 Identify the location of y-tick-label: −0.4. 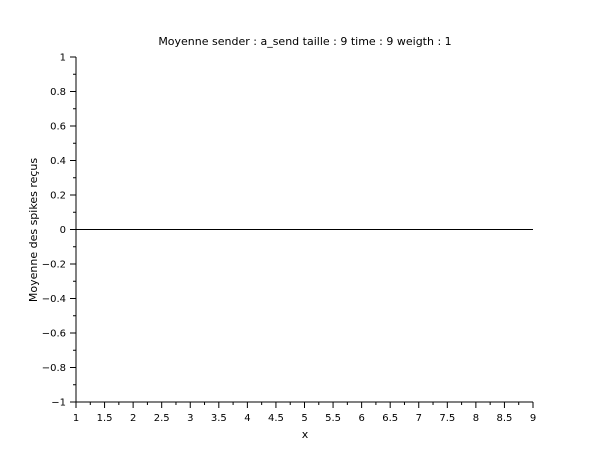
(54, 299).